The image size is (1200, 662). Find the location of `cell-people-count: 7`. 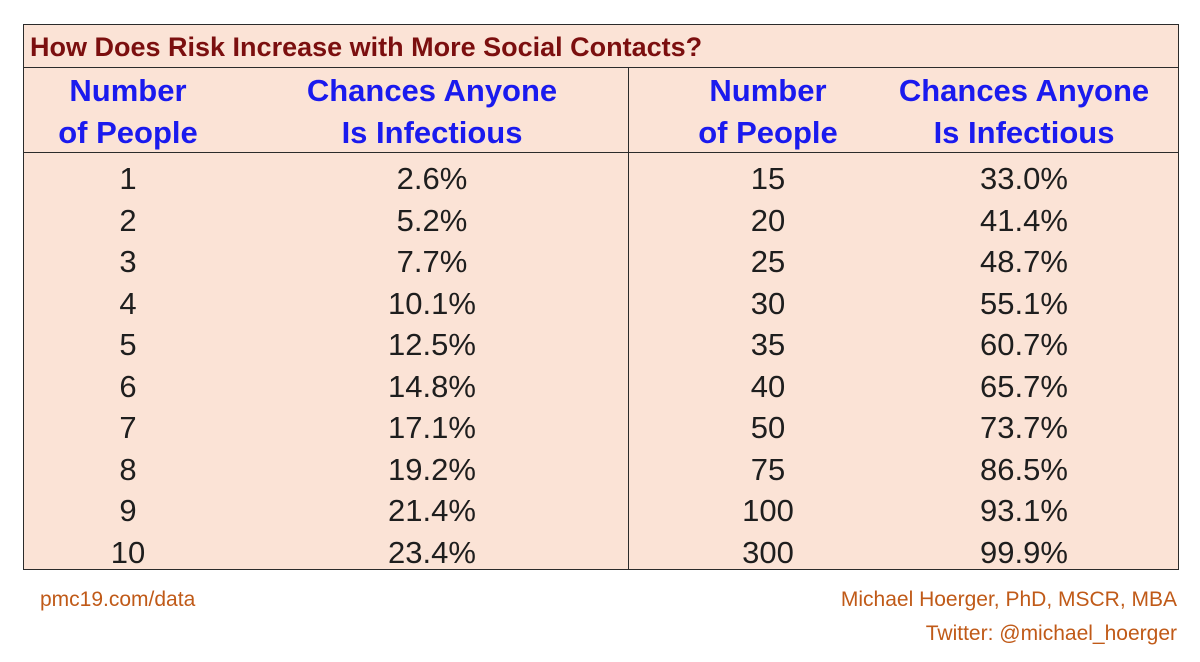

cell-people-count: 7 is located at coordinates (128, 427).